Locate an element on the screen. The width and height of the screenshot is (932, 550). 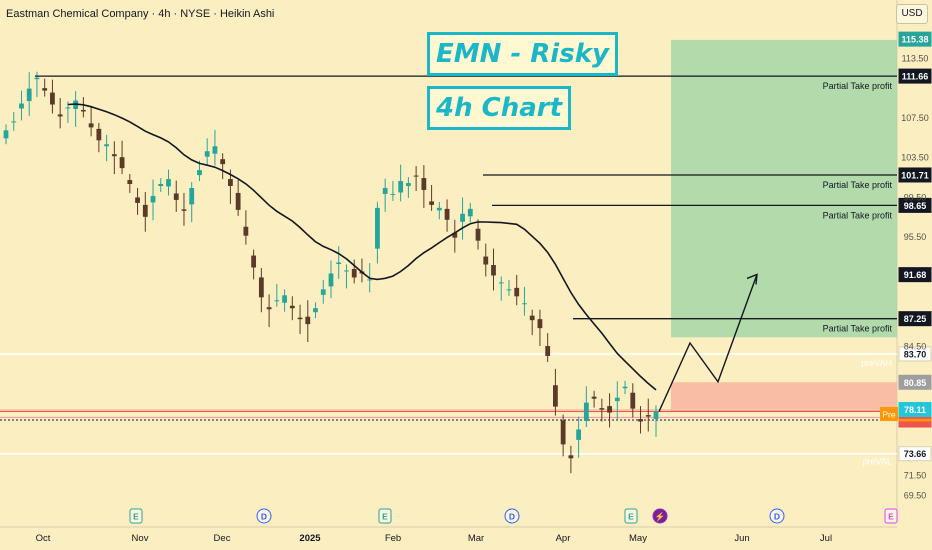
split-marker is located at coordinates (660, 516).